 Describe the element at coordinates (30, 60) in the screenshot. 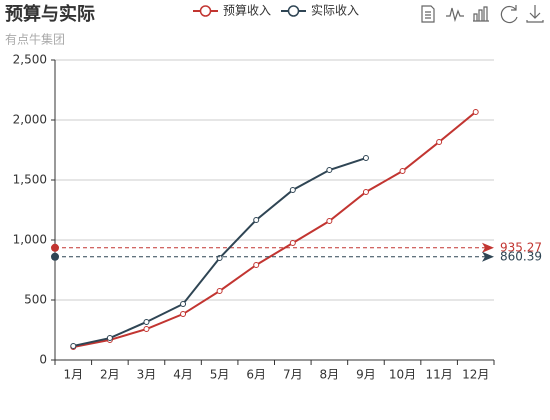

I see `y-tick-label: 2,500` at that location.